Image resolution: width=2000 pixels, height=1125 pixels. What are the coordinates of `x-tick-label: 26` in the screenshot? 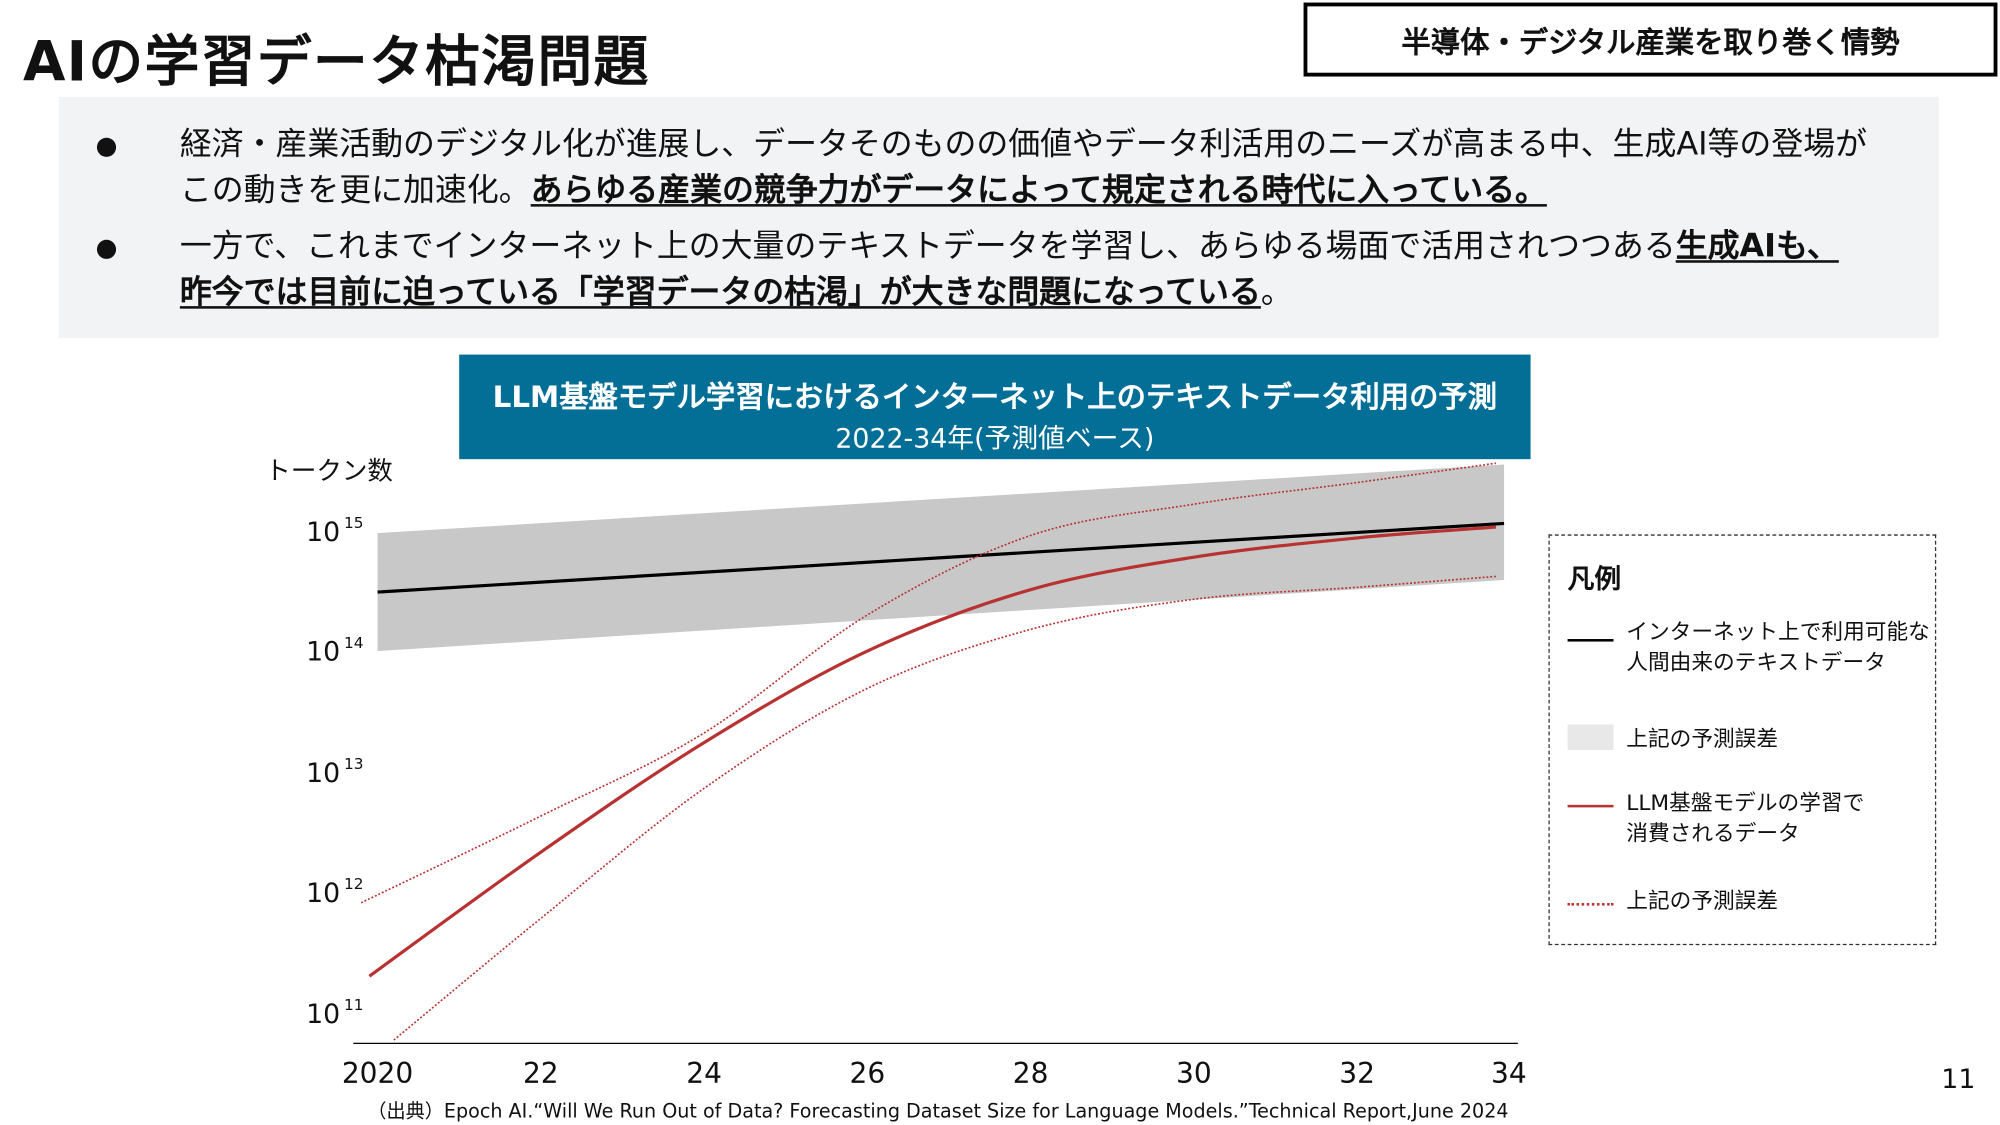 It's located at (867, 1074).